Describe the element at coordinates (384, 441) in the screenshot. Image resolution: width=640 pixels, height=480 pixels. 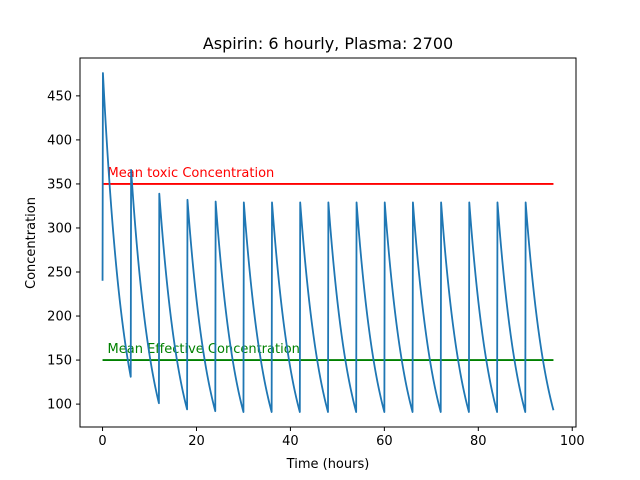
I see `x-tick-label-3: 60` at that location.